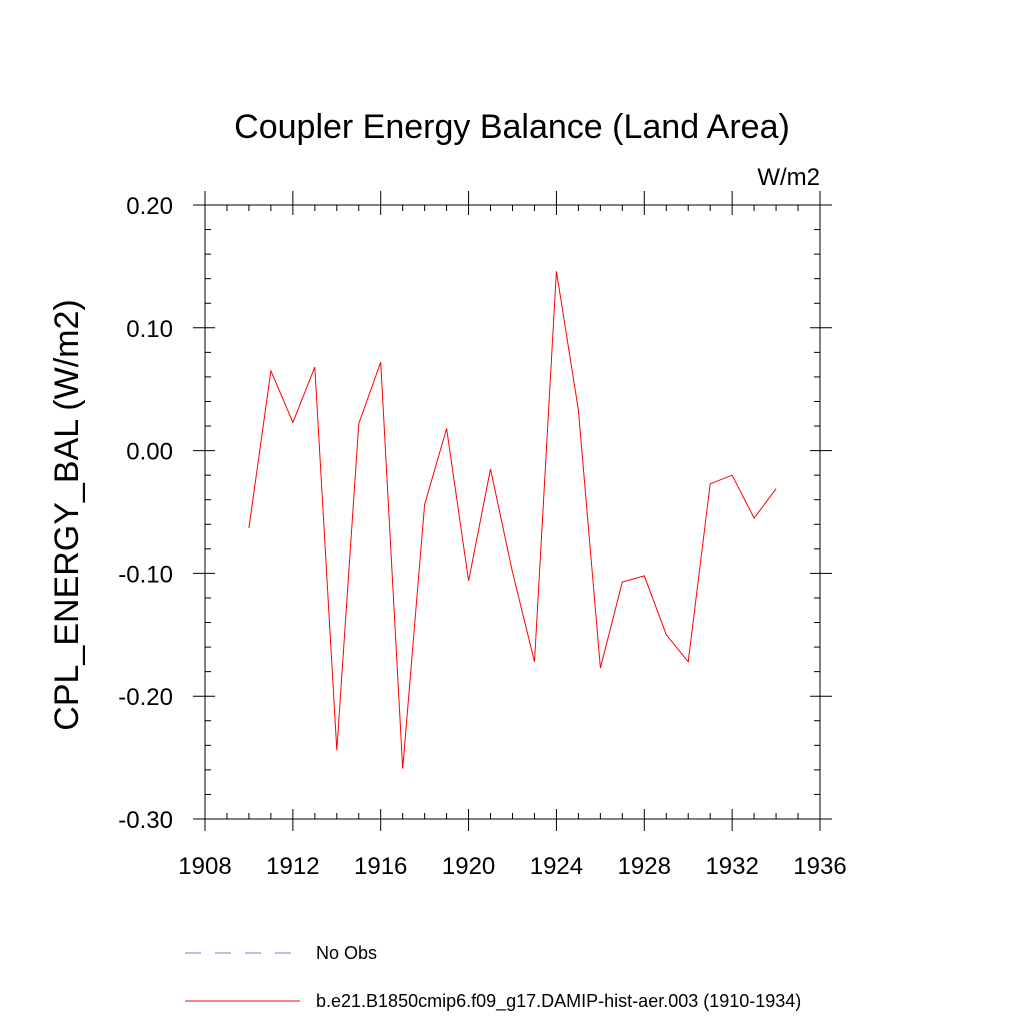 This screenshot has width=1024, height=1024. I want to click on y-tick-label: -0.10, so click(145, 574).